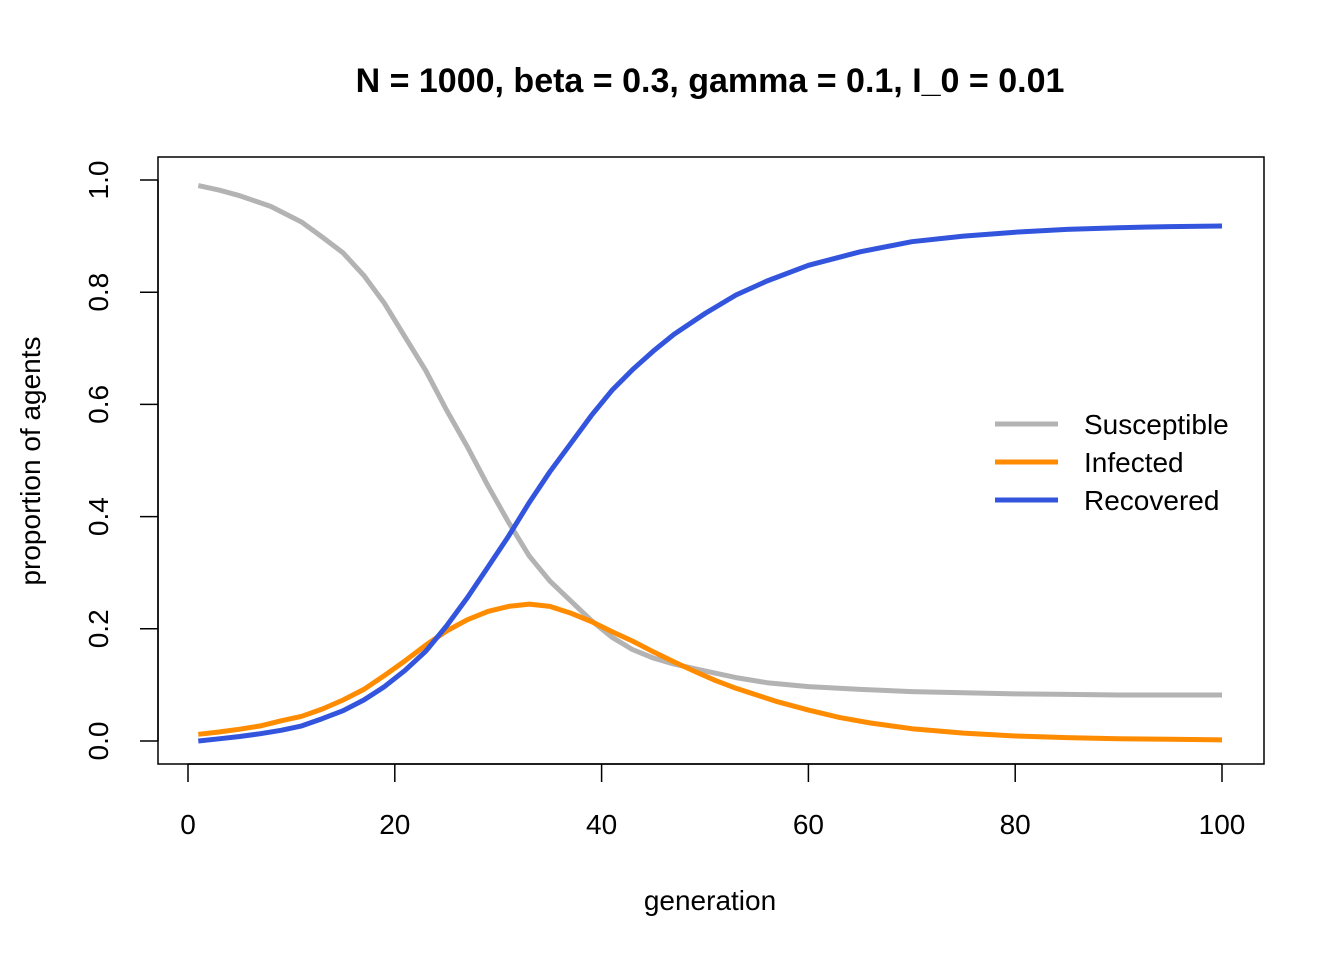 This screenshot has height=960, width=1344. What do you see at coordinates (98, 628) in the screenshot?
I see `y-tick-label: 0.2` at bounding box center [98, 628].